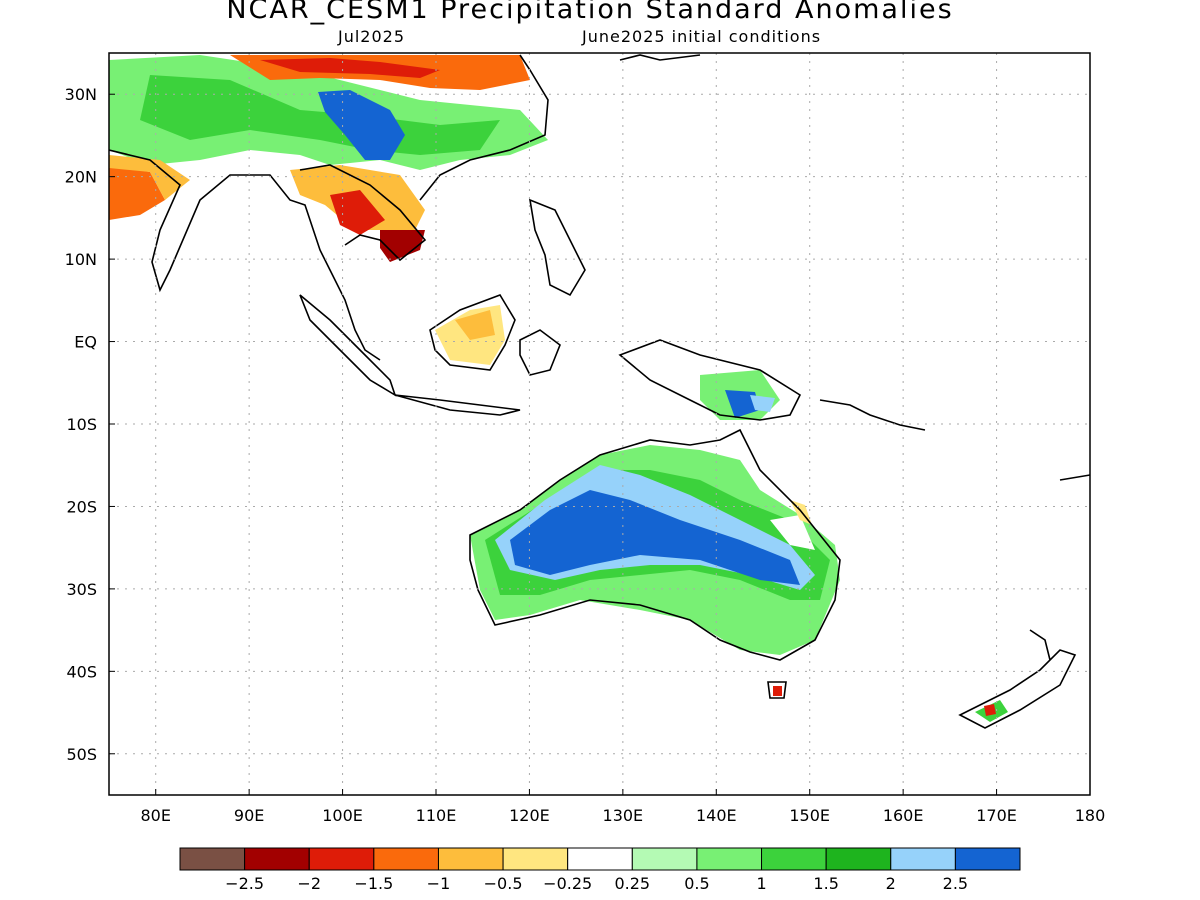 This screenshot has width=1200, height=900. I want to click on anomaly-patch-tasmania, so click(777, 691).